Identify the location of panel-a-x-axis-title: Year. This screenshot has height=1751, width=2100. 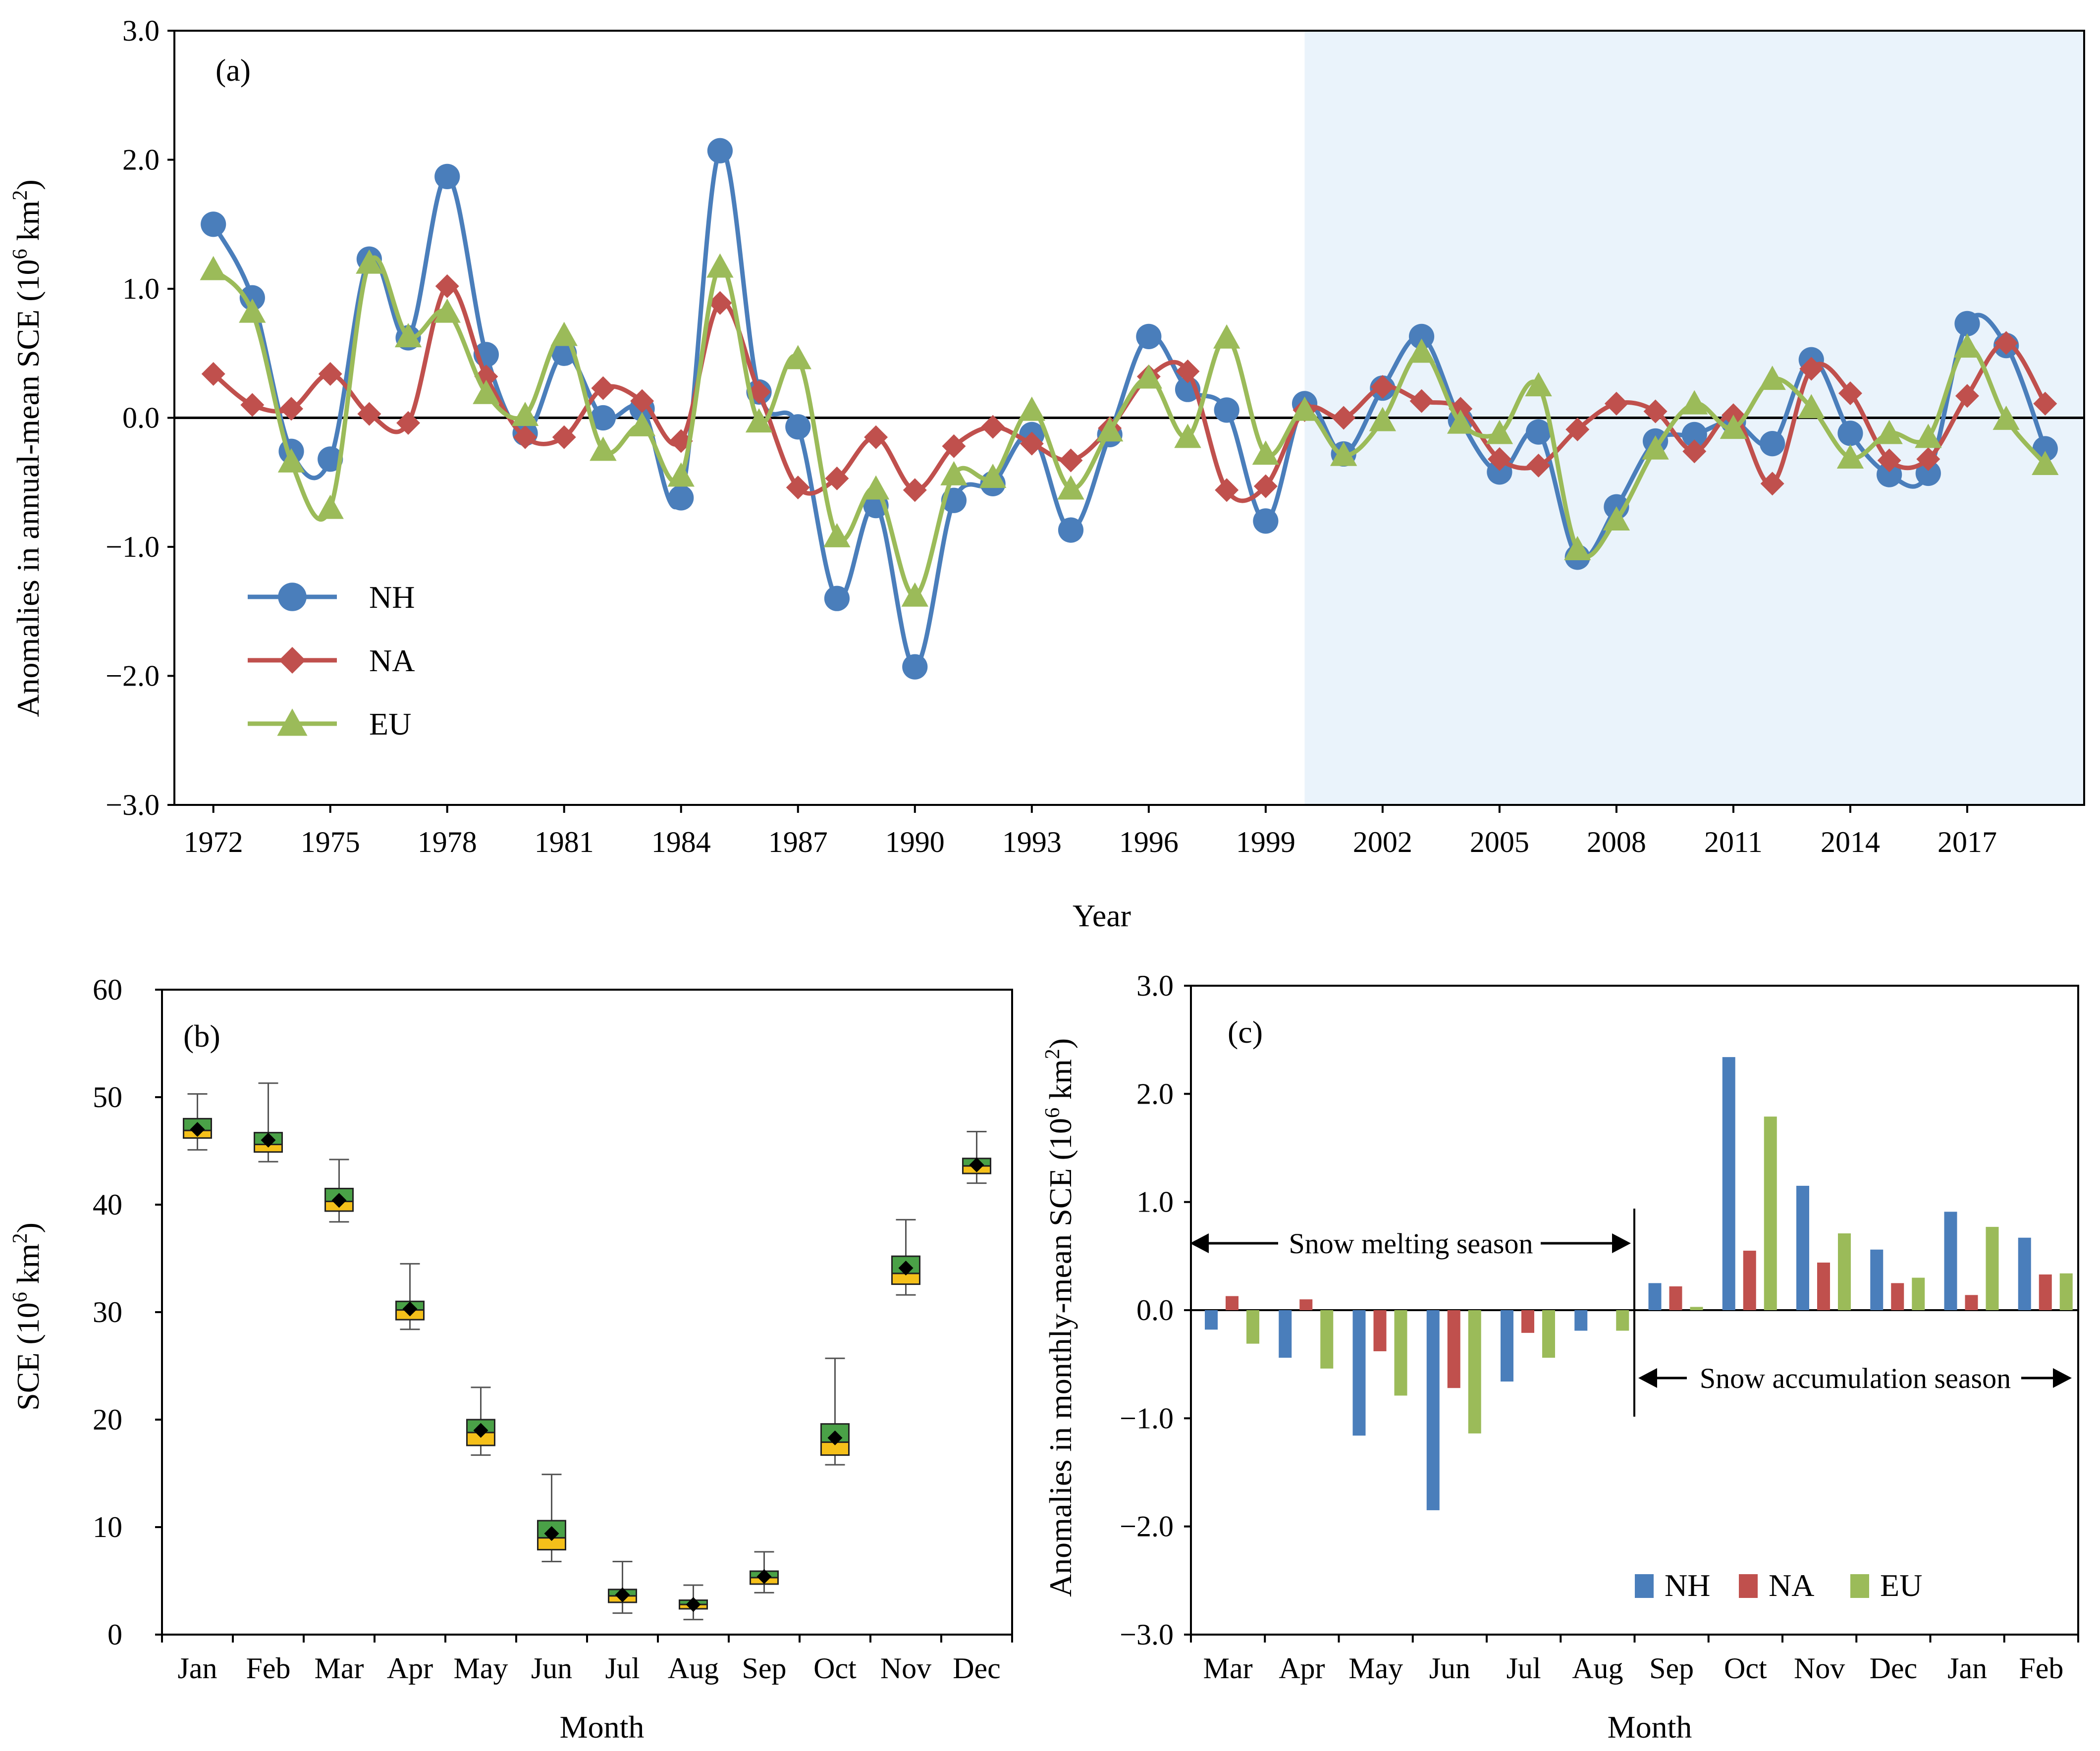
(1102, 916).